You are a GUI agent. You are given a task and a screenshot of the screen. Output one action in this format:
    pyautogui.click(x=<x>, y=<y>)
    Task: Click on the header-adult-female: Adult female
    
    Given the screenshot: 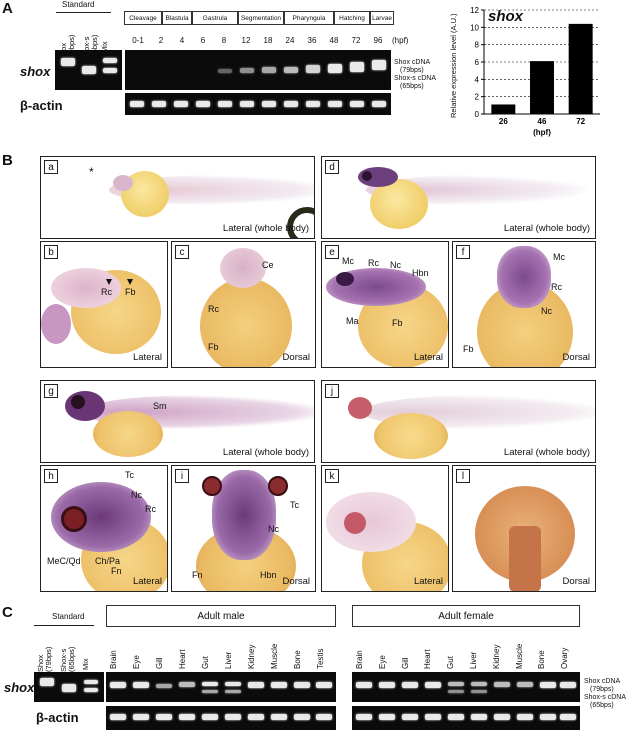 What is the action you would take?
    pyautogui.click(x=466, y=616)
    